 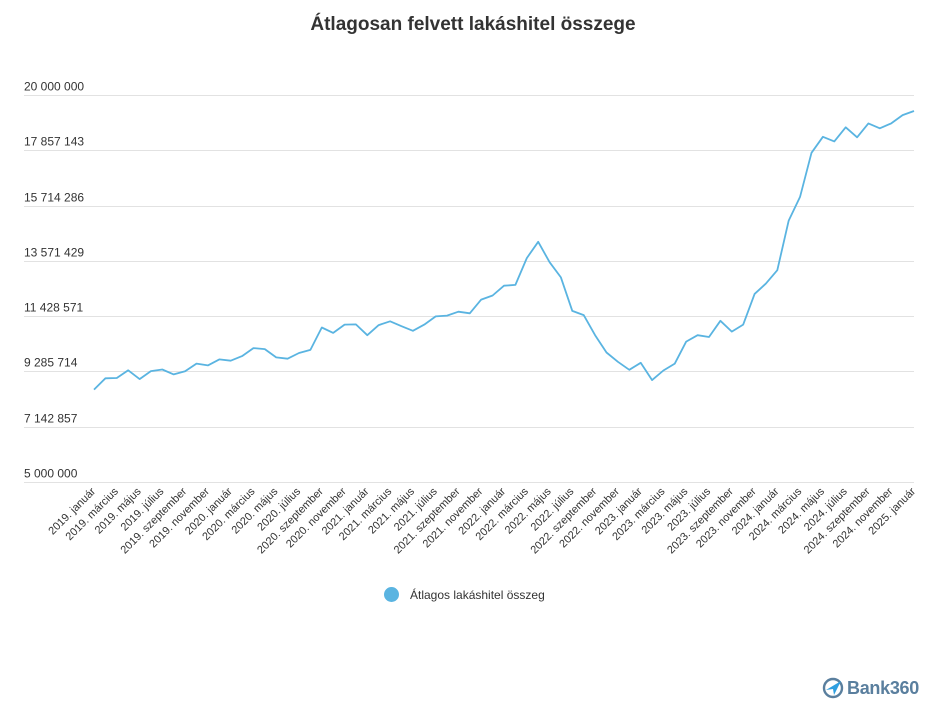 What do you see at coordinates (54, 198) in the screenshot?
I see `y-tick-label: 15 714 286` at bounding box center [54, 198].